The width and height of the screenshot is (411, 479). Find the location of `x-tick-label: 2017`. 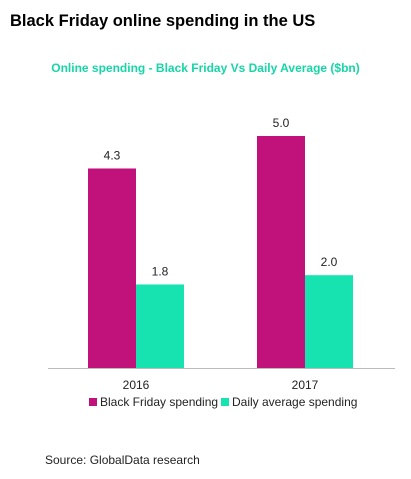

x-tick-label: 2017 is located at coordinates (305, 385).